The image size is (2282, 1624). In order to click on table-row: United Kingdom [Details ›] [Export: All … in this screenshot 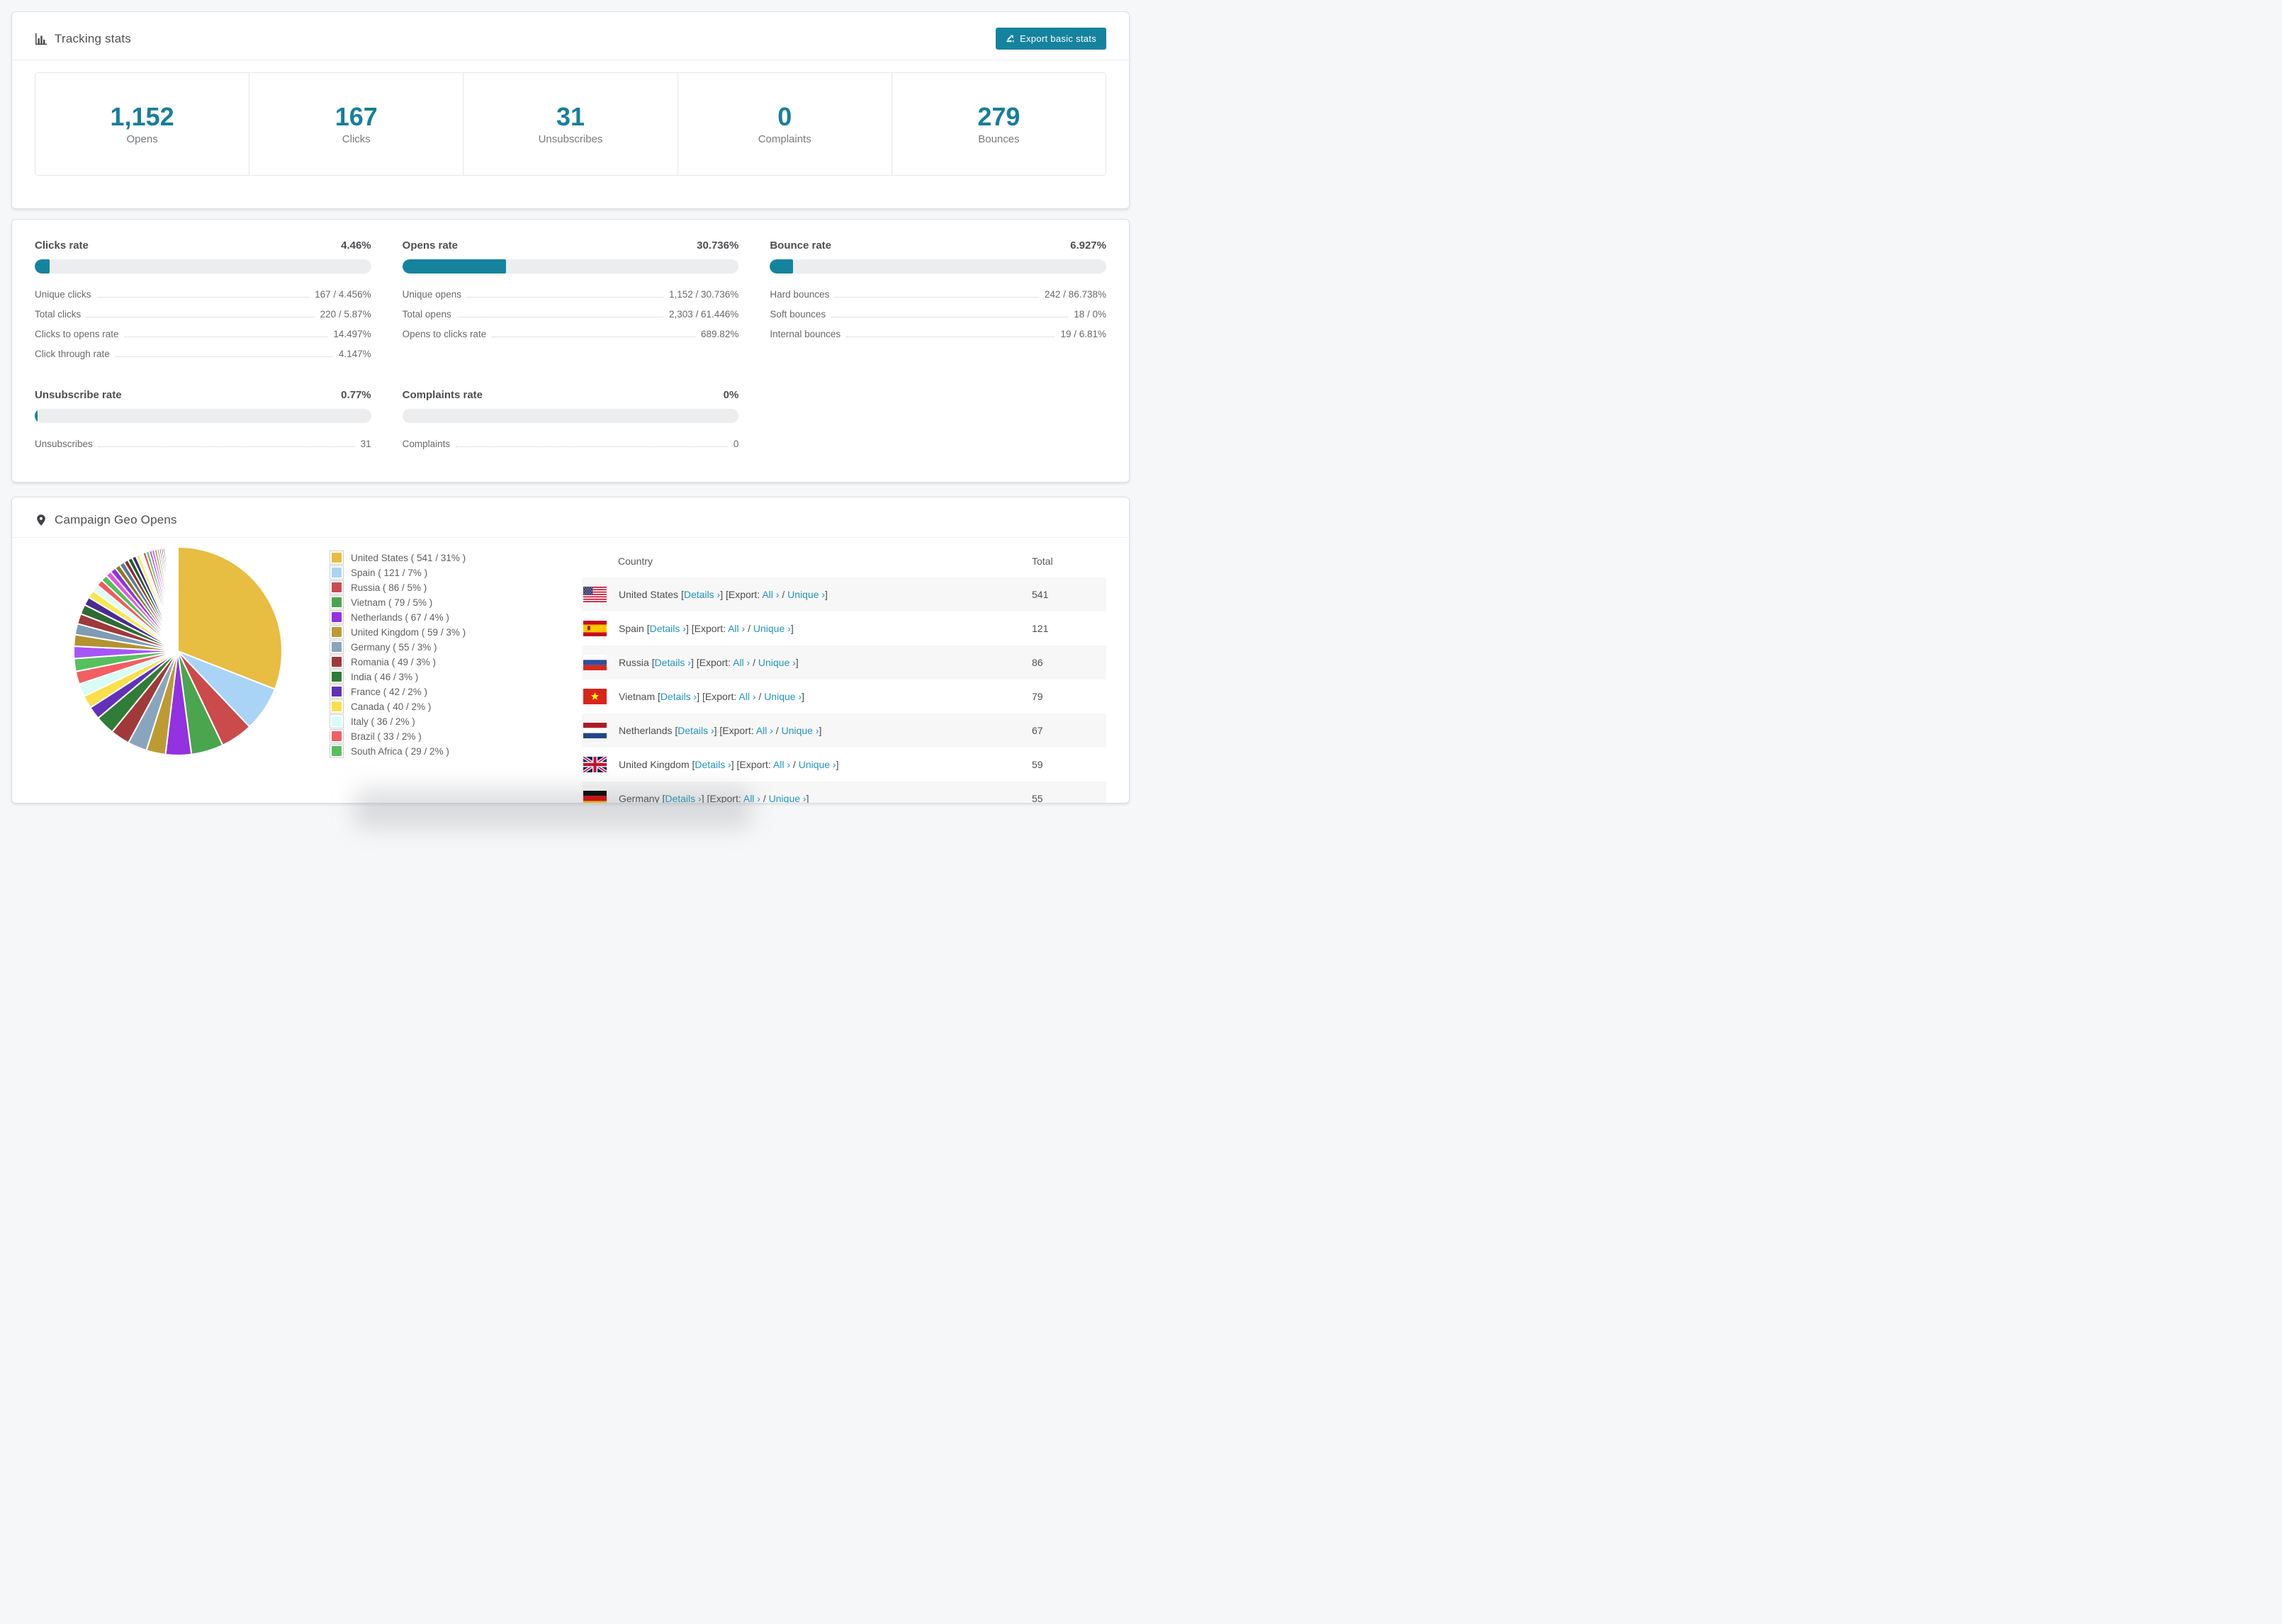, I will do `click(844, 765)`.